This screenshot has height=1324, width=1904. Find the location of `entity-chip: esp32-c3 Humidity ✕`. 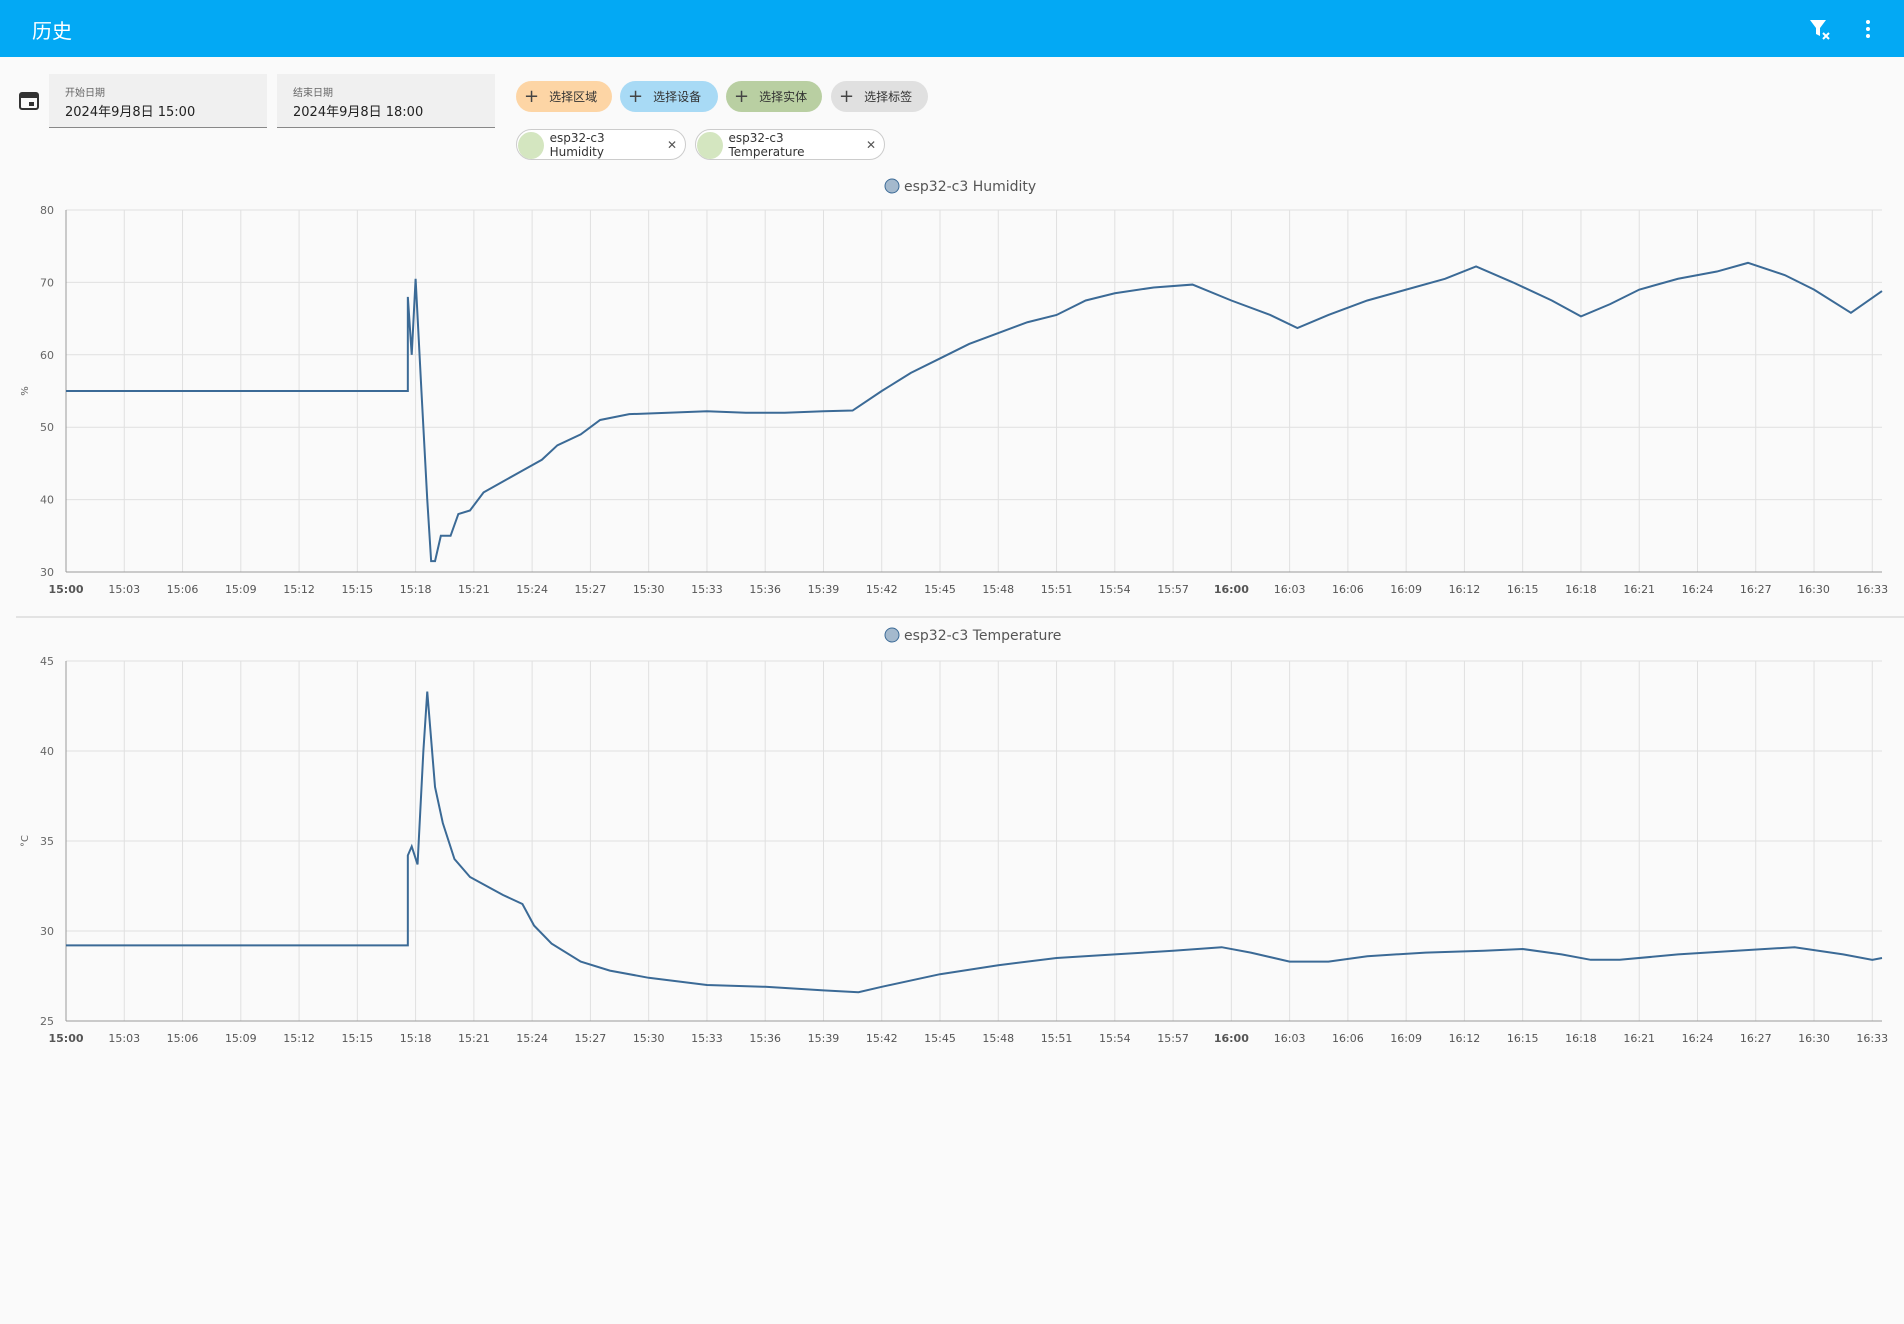

entity-chip: esp32-c3 Humidity ✕ is located at coordinates (601, 144).